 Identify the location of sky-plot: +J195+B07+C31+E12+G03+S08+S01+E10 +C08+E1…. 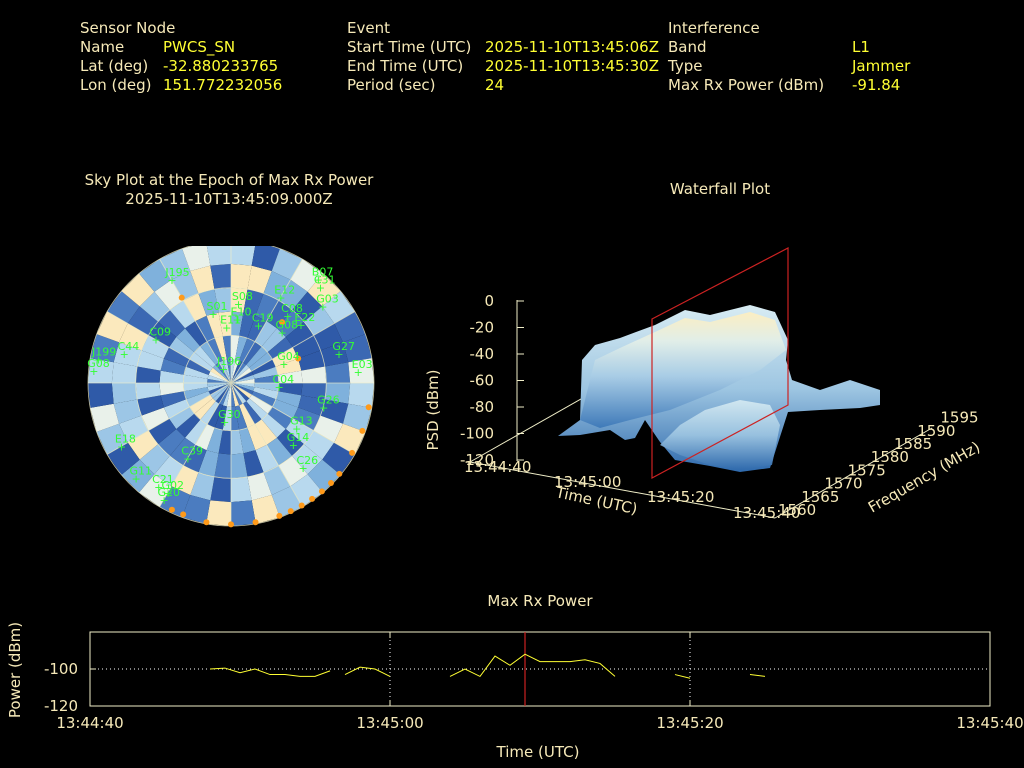
(231, 387).